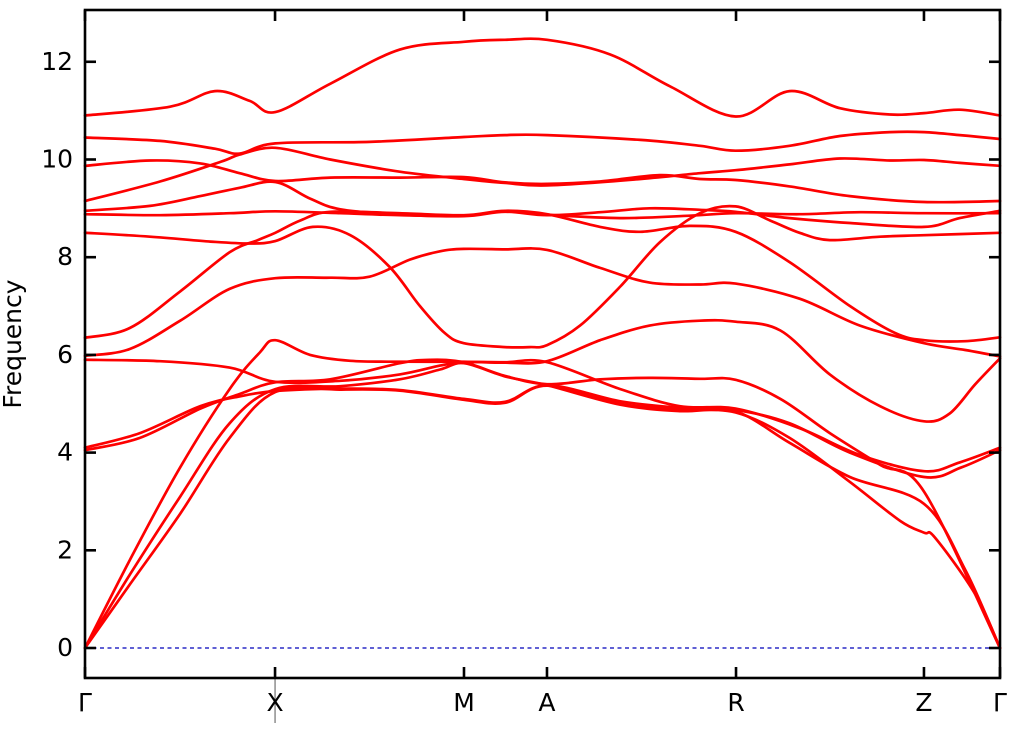  What do you see at coordinates (542, 143) in the screenshot?
I see `band-14-curve` at bounding box center [542, 143].